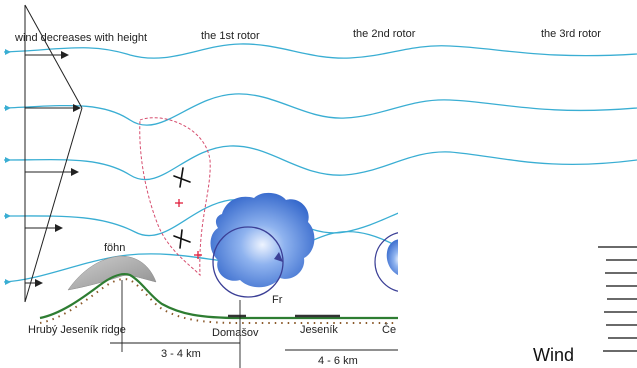  Describe the element at coordinates (230, 36) in the screenshot. I see `rotor-1-label: the 1st rotor` at that location.